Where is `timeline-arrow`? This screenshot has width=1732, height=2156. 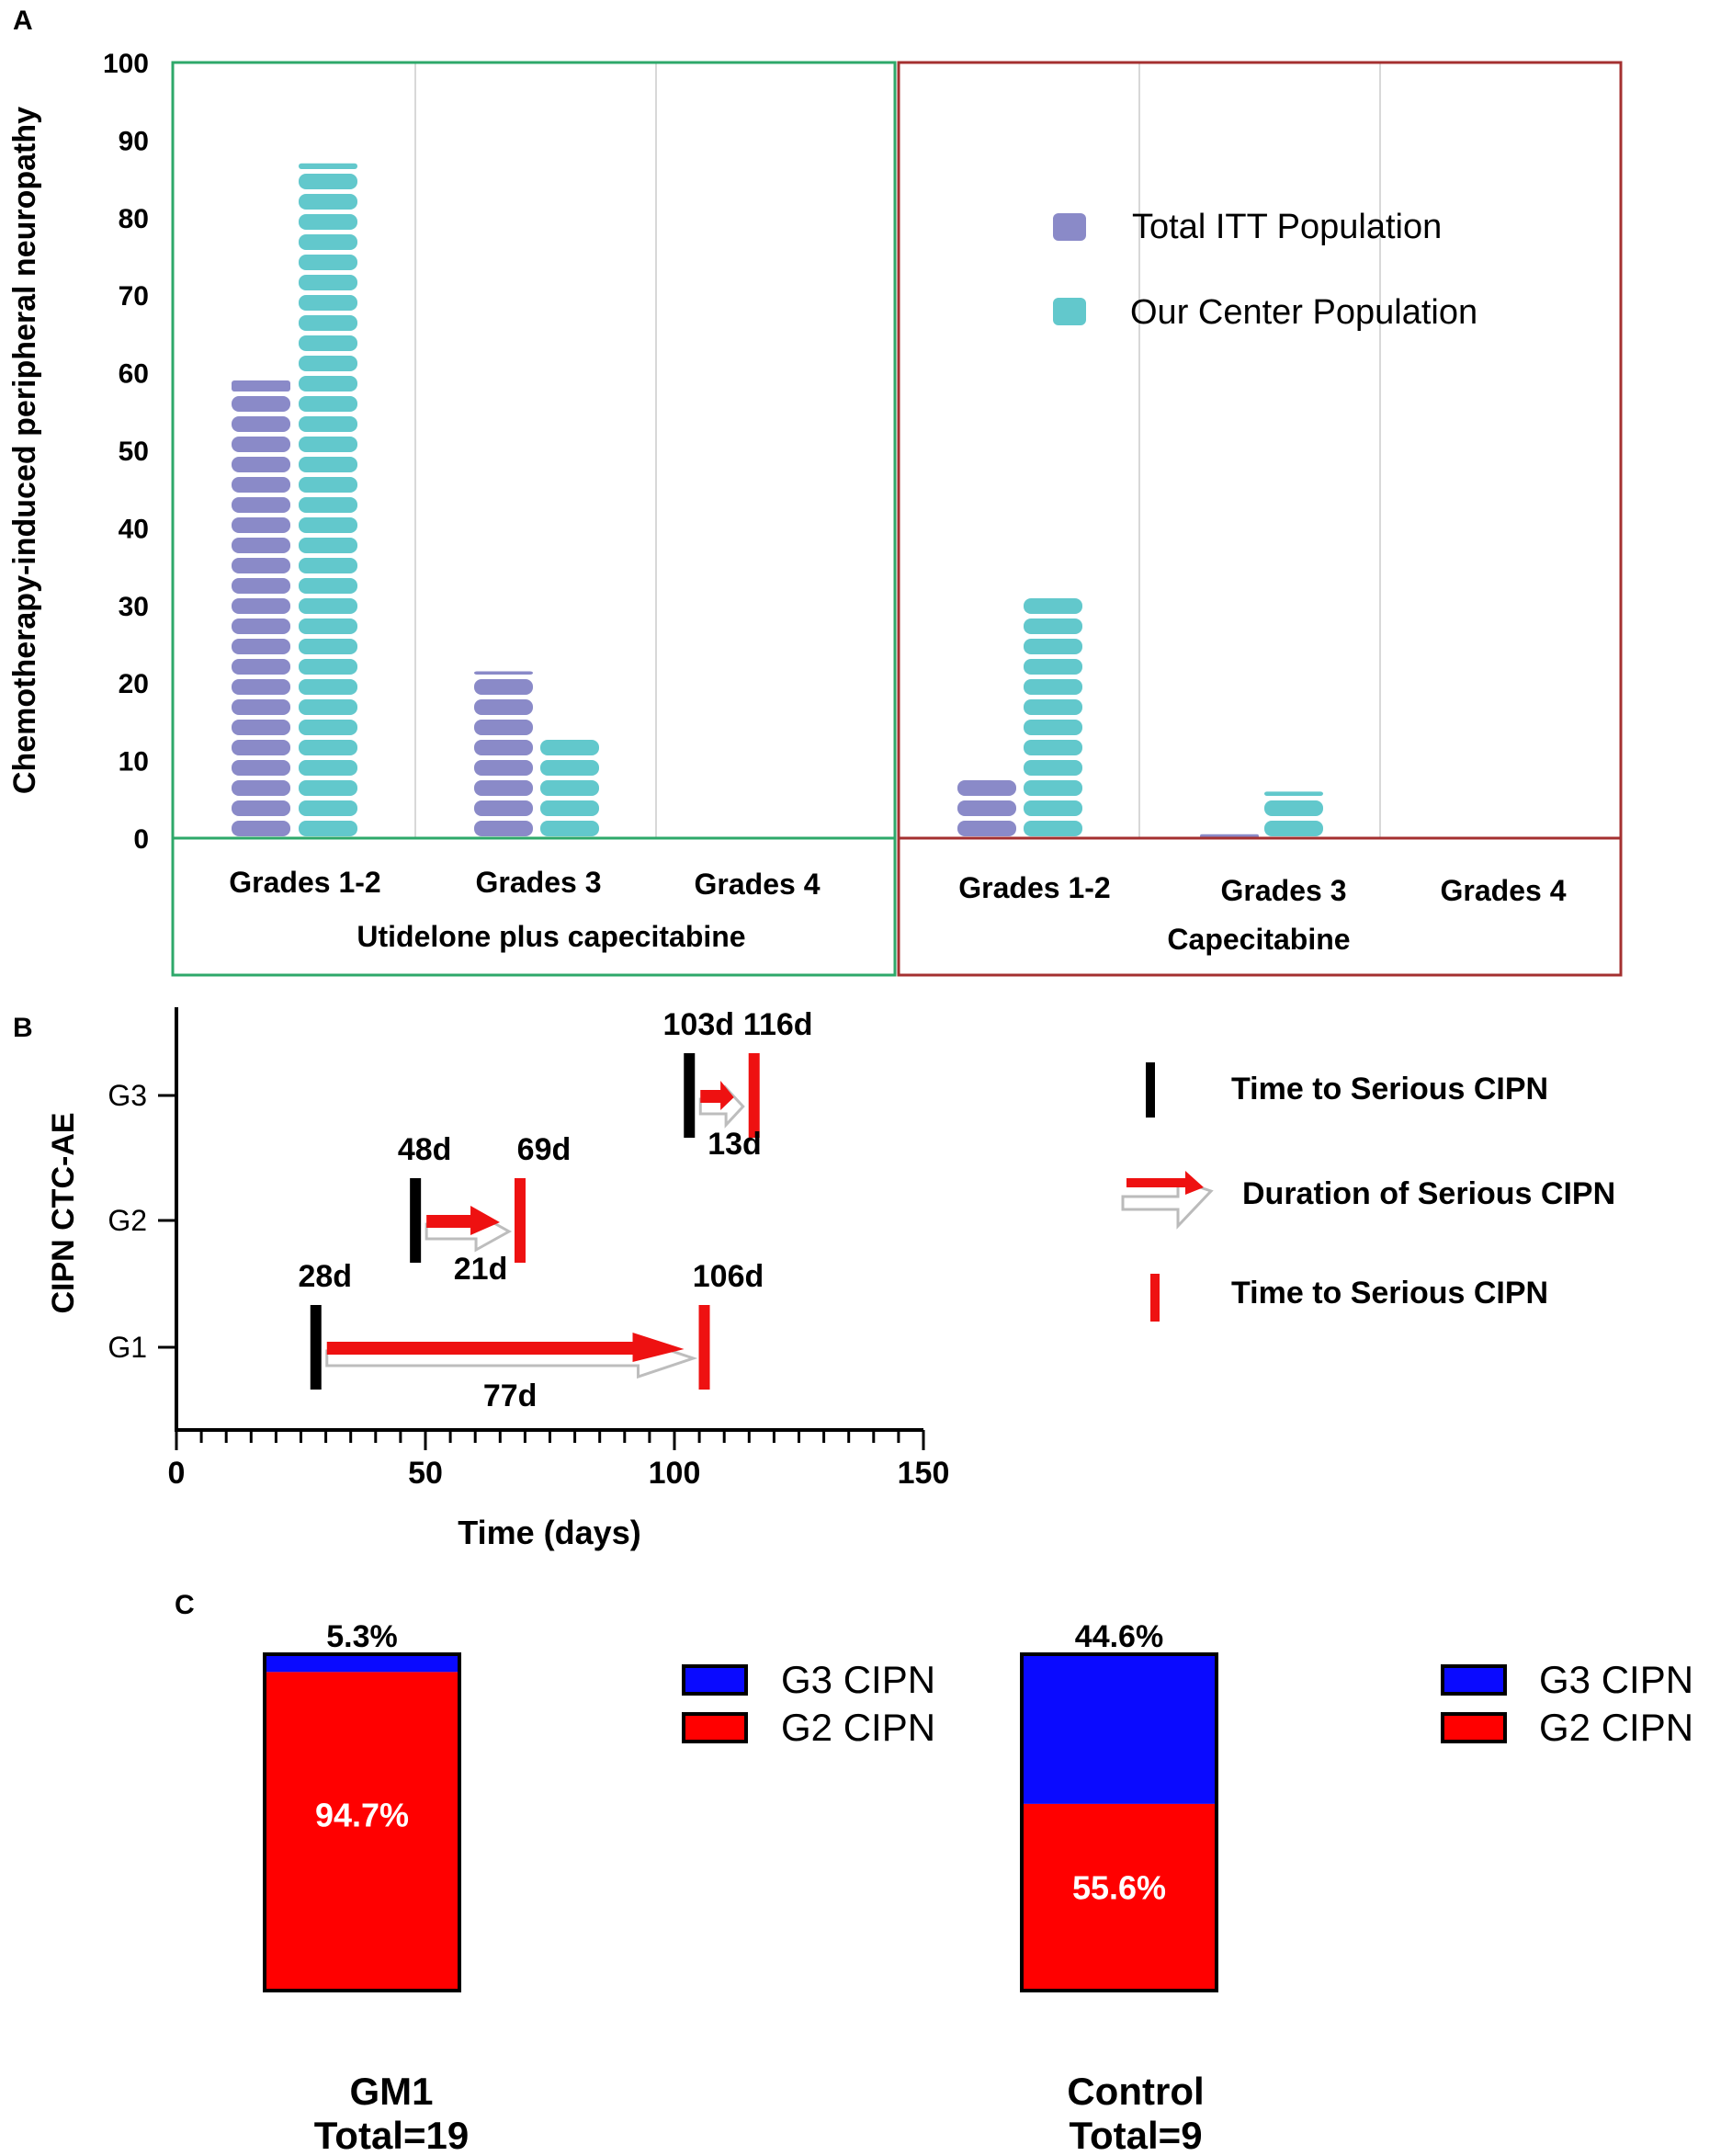 timeline-arrow is located at coordinates (505, 1347).